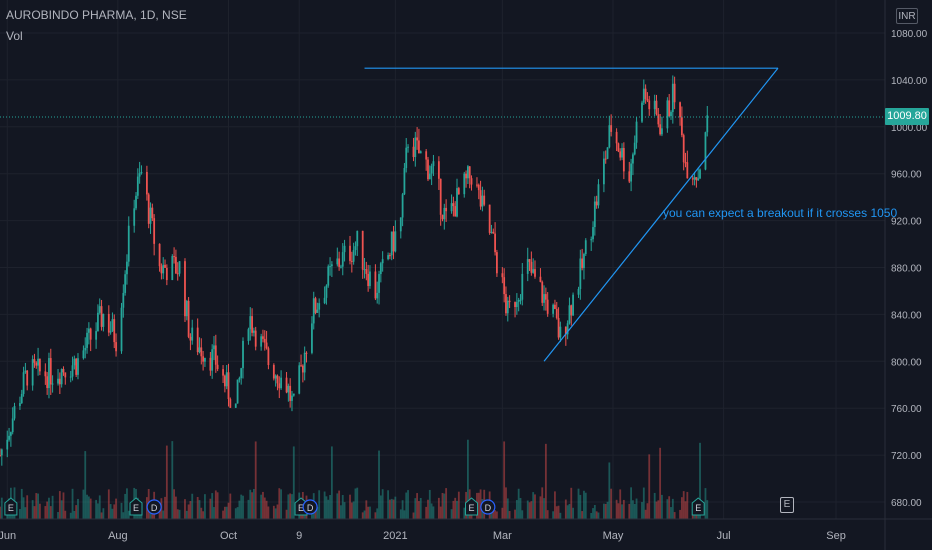 The height and width of the screenshot is (550, 932). What do you see at coordinates (906, 409) in the screenshot?
I see `price-tick-label: 760.00` at bounding box center [906, 409].